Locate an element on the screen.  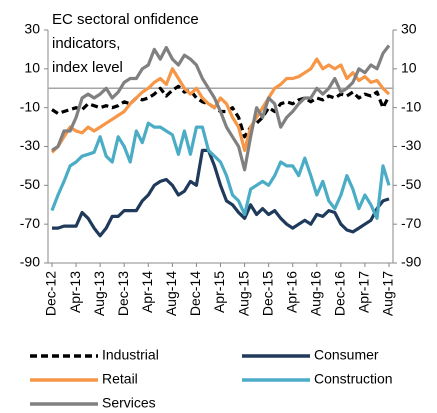
y2-tick-label: 30 is located at coordinates (409, 29).